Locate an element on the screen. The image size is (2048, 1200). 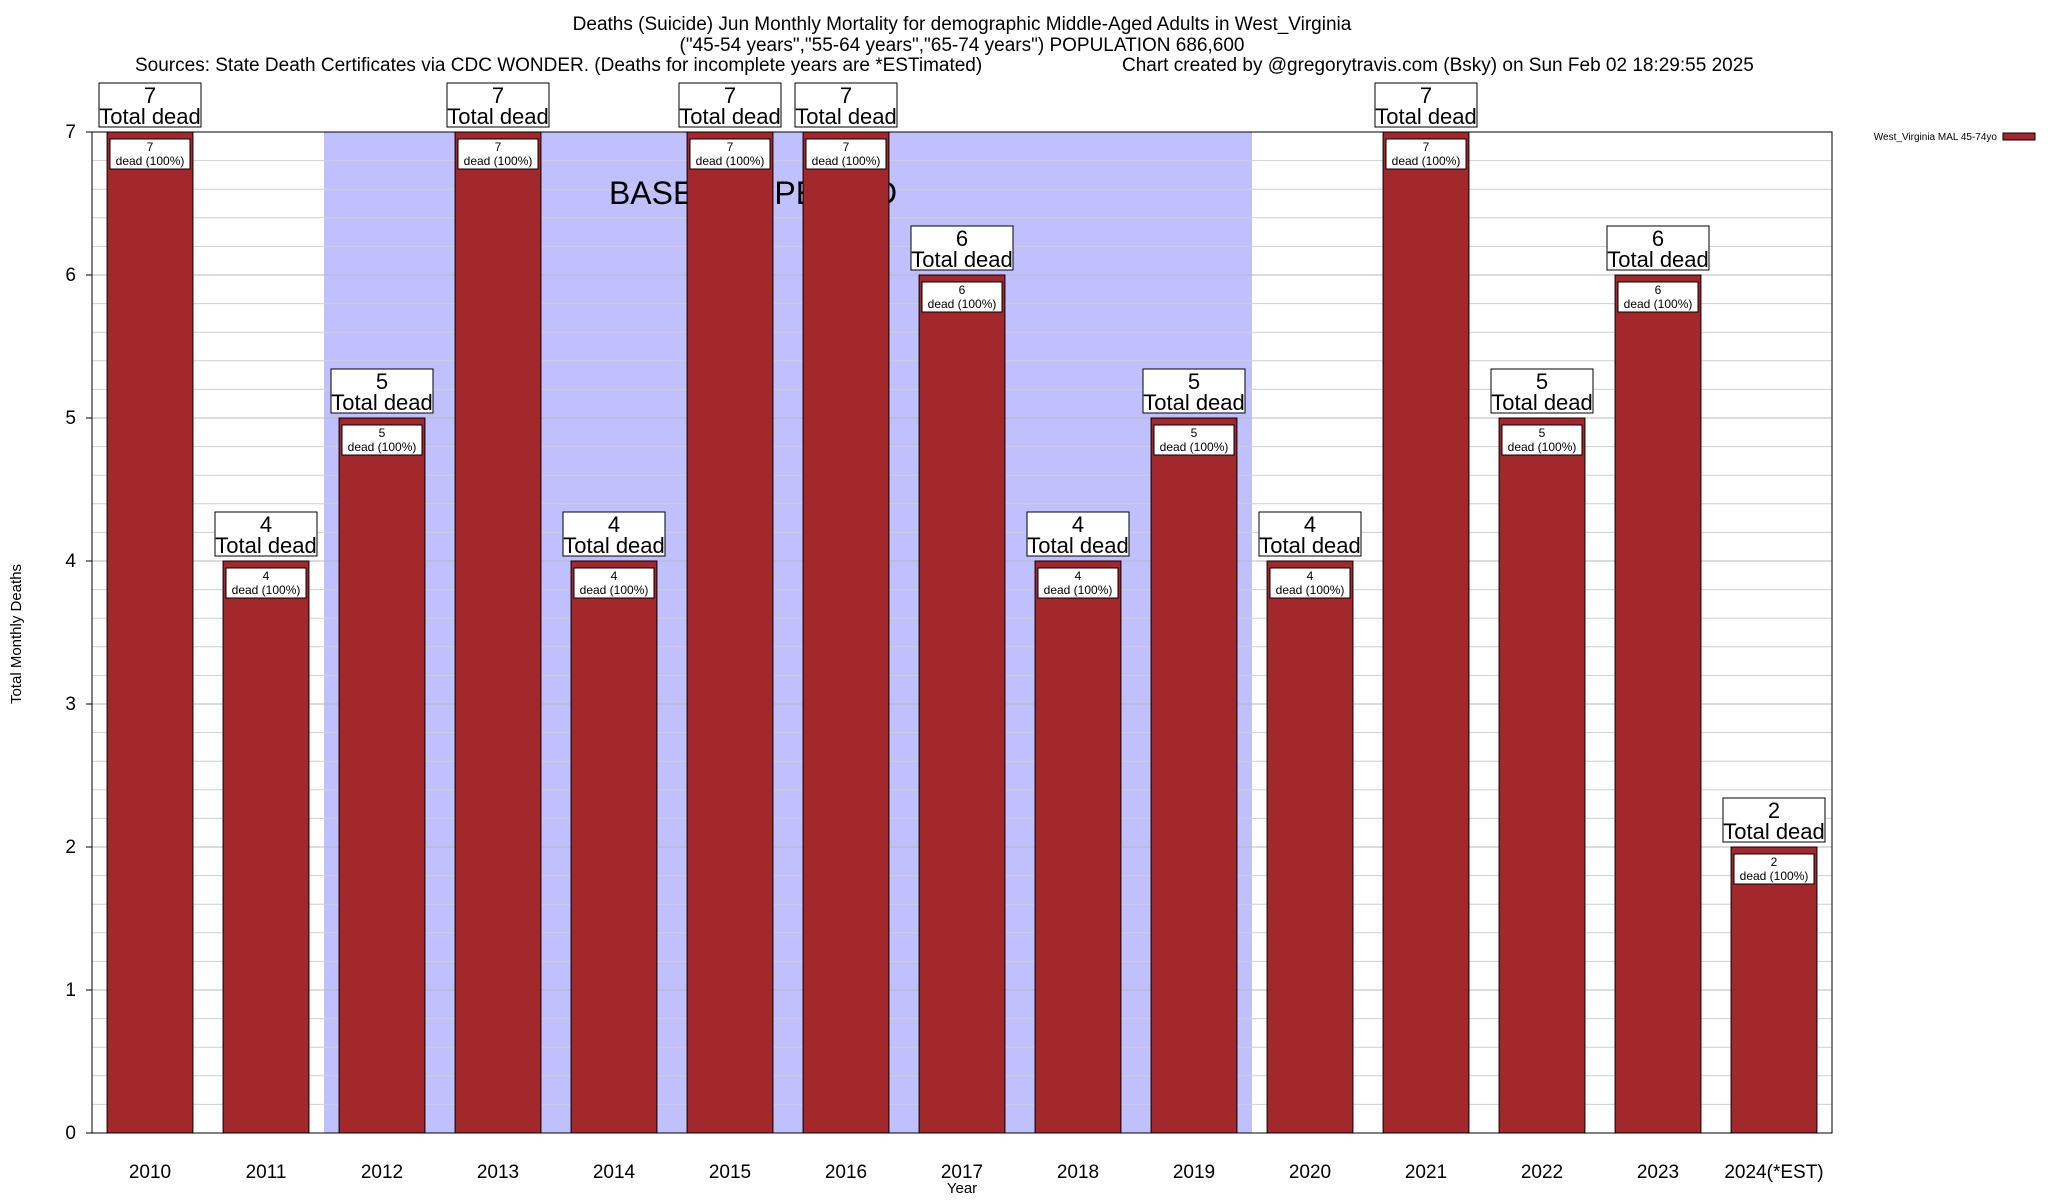
x-tick-label: 2013 is located at coordinates (498, 1172).